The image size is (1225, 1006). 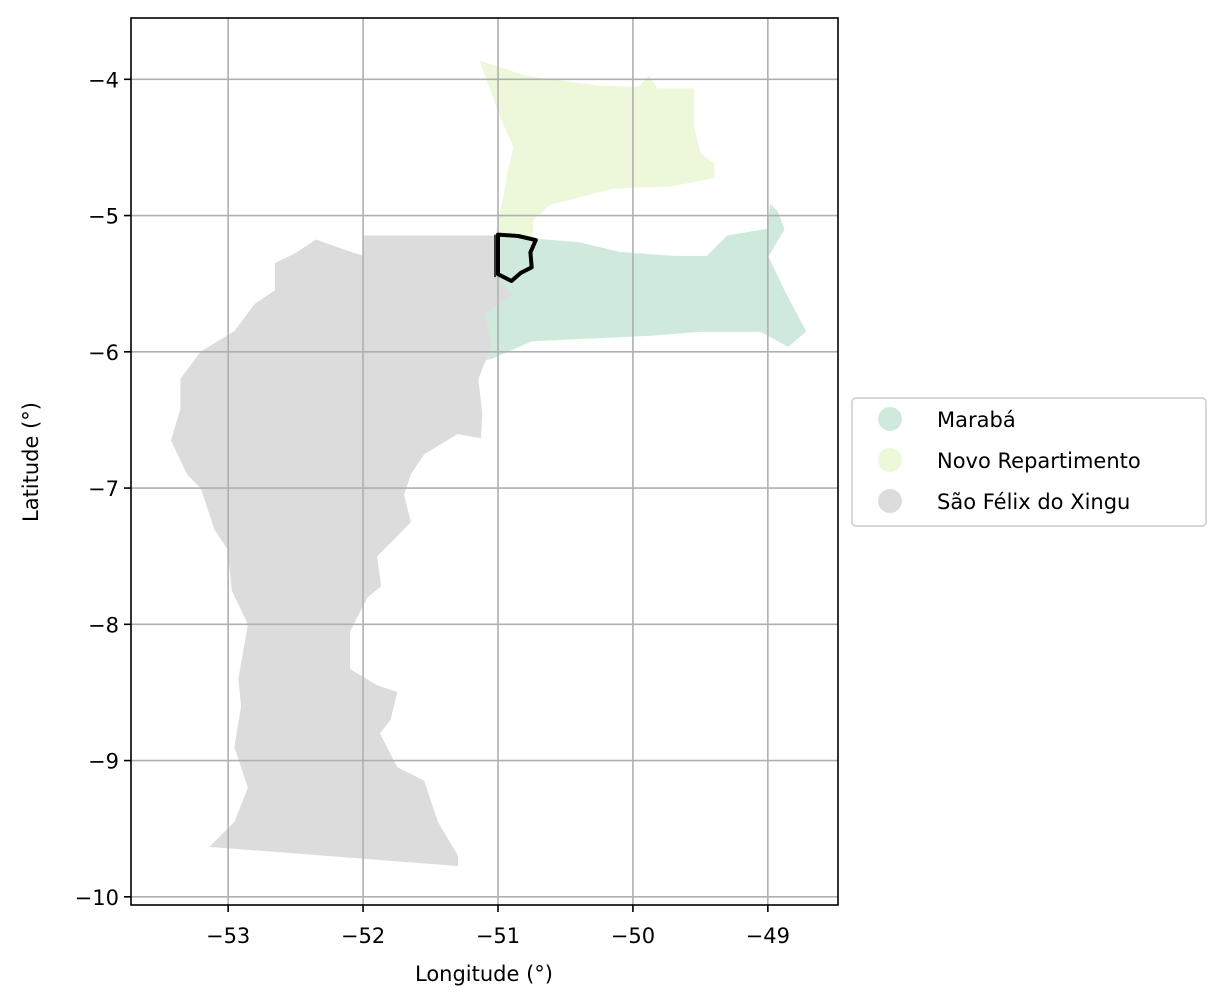 I want to click on legend-swatch-maraba, so click(x=890, y=419).